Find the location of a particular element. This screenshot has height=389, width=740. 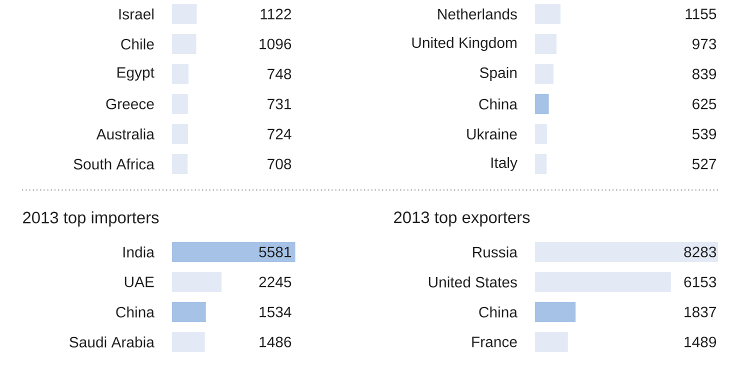

y-tick-label: South Africa is located at coordinates (114, 164).